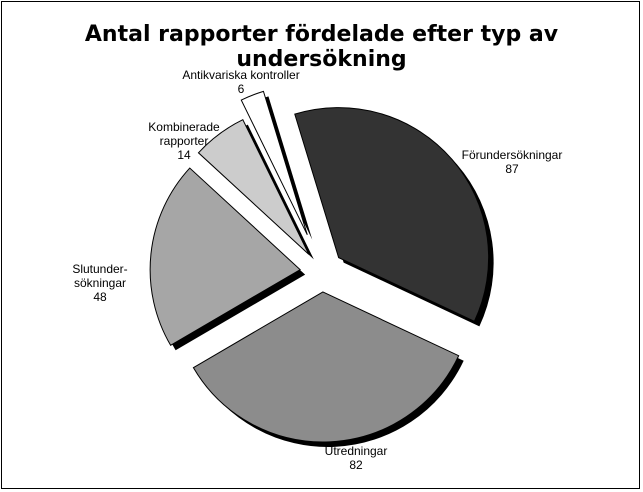 The height and width of the screenshot is (492, 643). I want to click on slice-value: 48, so click(100, 297).